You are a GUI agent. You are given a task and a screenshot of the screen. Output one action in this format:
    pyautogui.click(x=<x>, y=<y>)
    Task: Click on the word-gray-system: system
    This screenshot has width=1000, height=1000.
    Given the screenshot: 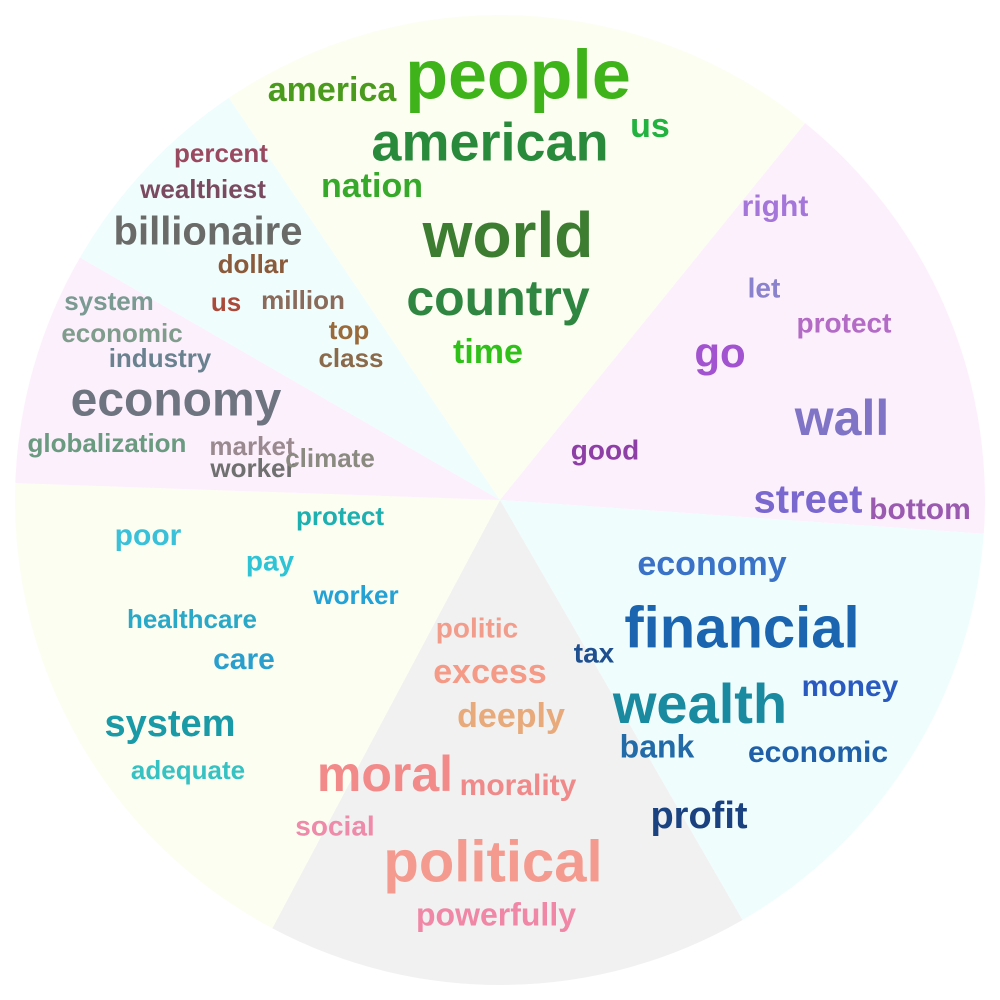 What is the action you would take?
    pyautogui.click(x=109, y=301)
    